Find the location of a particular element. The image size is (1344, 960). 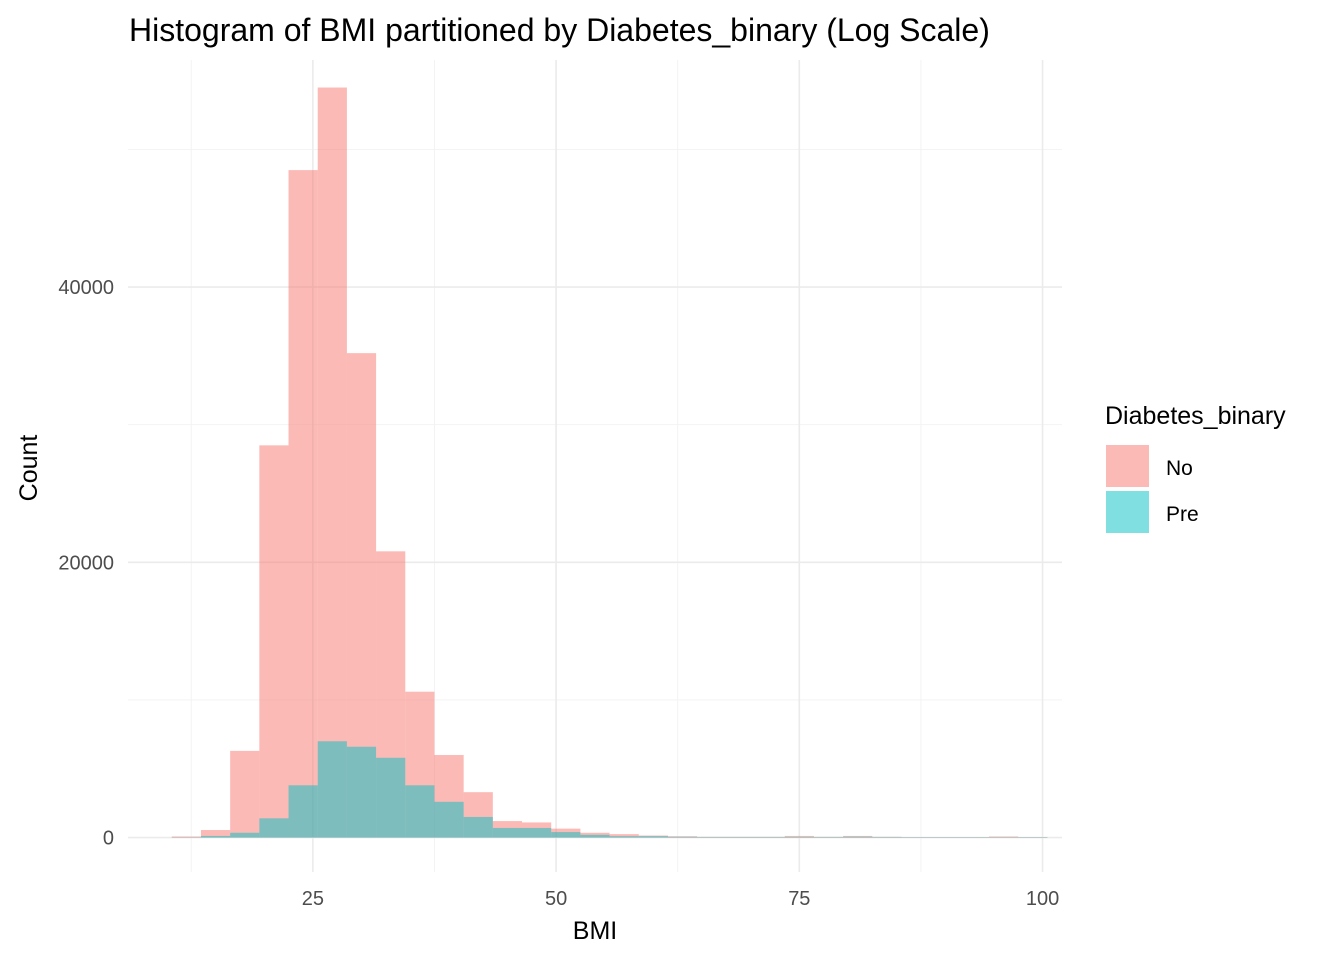

x-tick-label: 25 is located at coordinates (313, 899).